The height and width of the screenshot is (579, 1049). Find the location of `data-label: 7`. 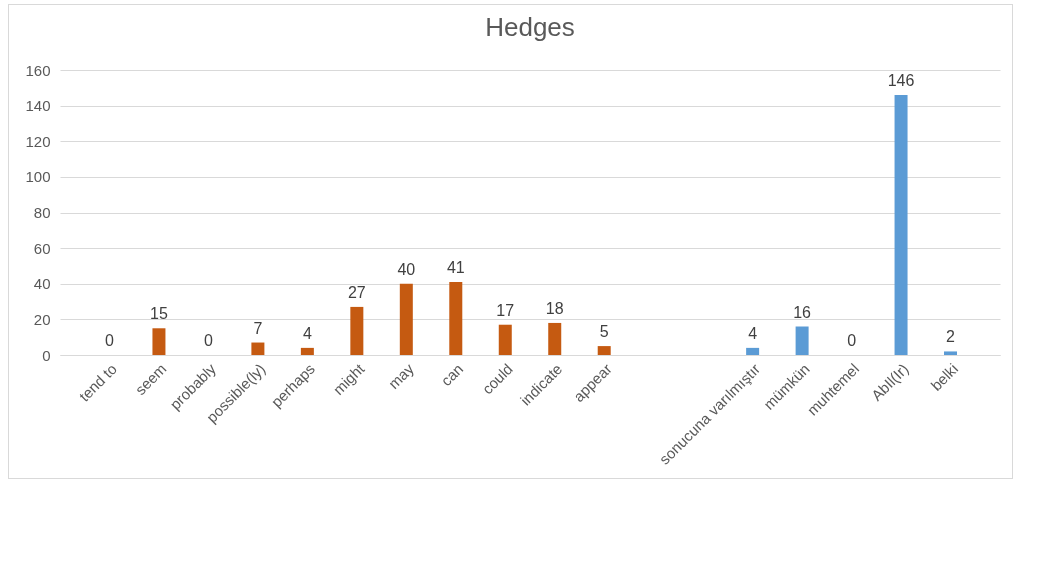

data-label: 7 is located at coordinates (258, 328).